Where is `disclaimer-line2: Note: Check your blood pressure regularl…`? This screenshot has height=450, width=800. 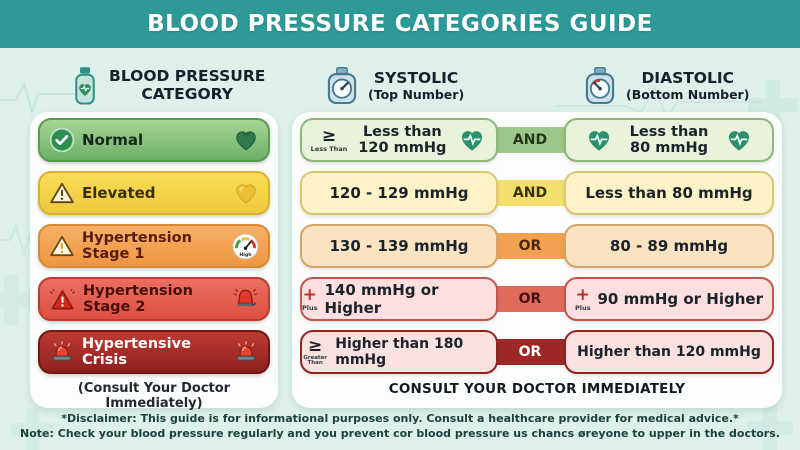 disclaimer-line2: Note: Check your blood pressure regularl… is located at coordinates (400, 433).